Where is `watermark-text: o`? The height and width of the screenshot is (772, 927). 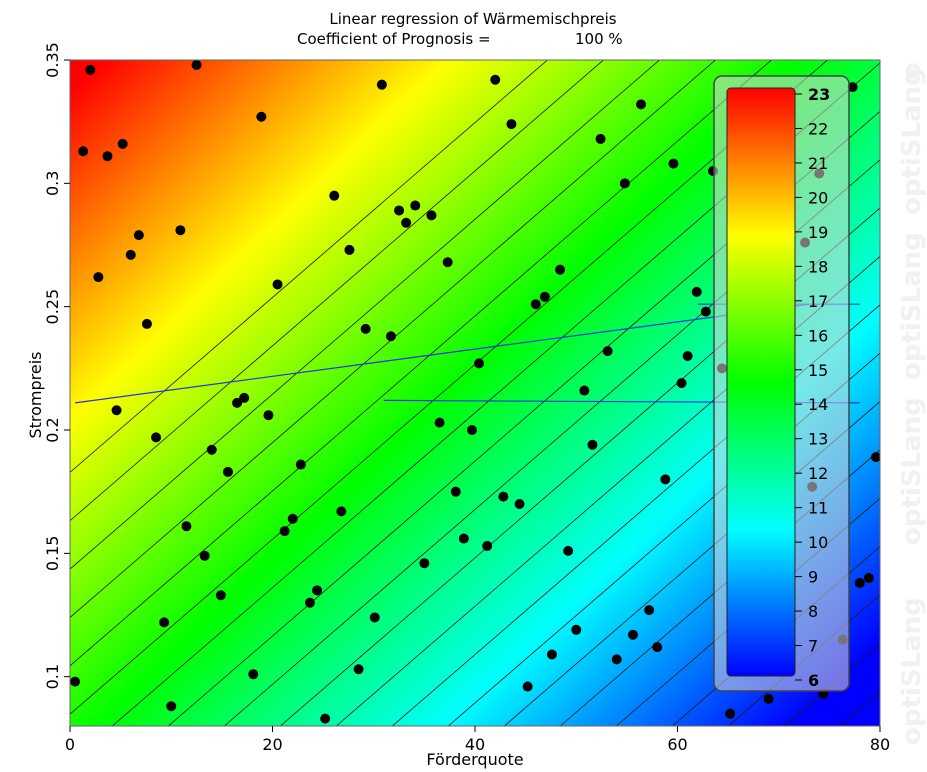
watermark-text: o is located at coordinates (912, 71).